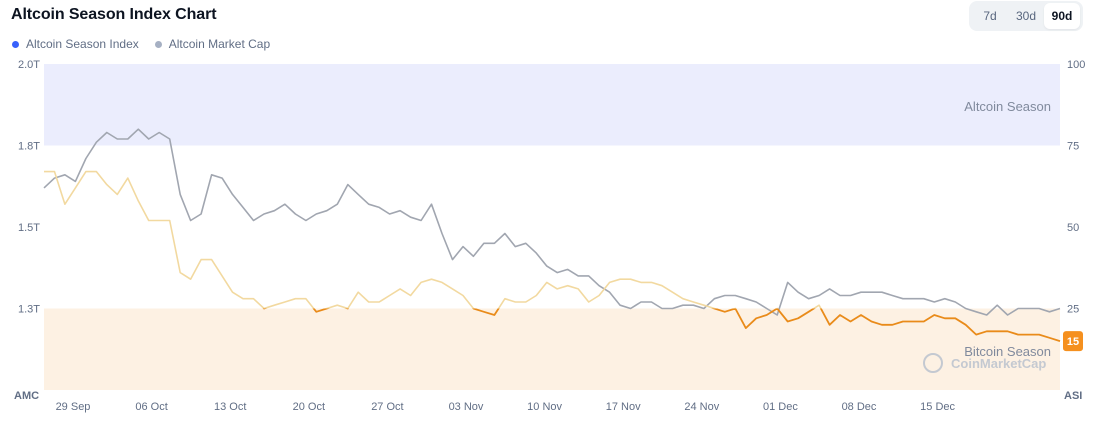 The width and height of the screenshot is (1103, 427). Describe the element at coordinates (990, 16) in the screenshot. I see `range-7d-button: 7d` at that location.